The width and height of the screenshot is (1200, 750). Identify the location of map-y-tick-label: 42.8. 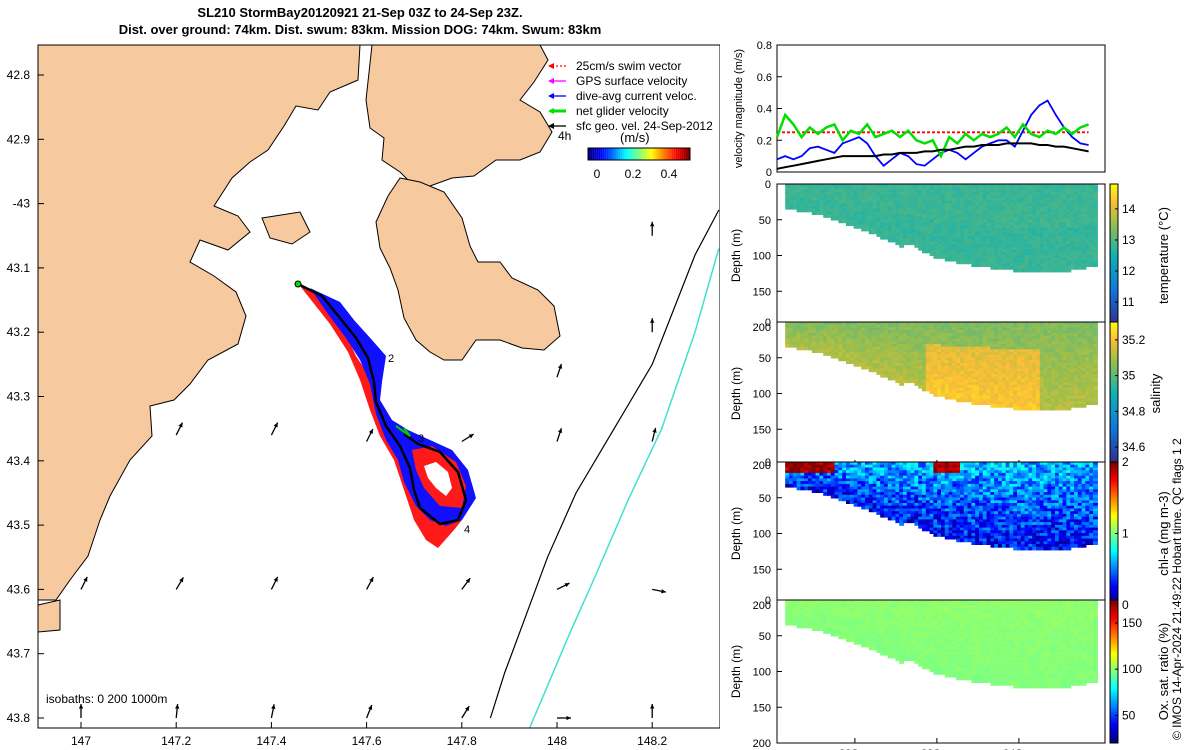
(19, 75).